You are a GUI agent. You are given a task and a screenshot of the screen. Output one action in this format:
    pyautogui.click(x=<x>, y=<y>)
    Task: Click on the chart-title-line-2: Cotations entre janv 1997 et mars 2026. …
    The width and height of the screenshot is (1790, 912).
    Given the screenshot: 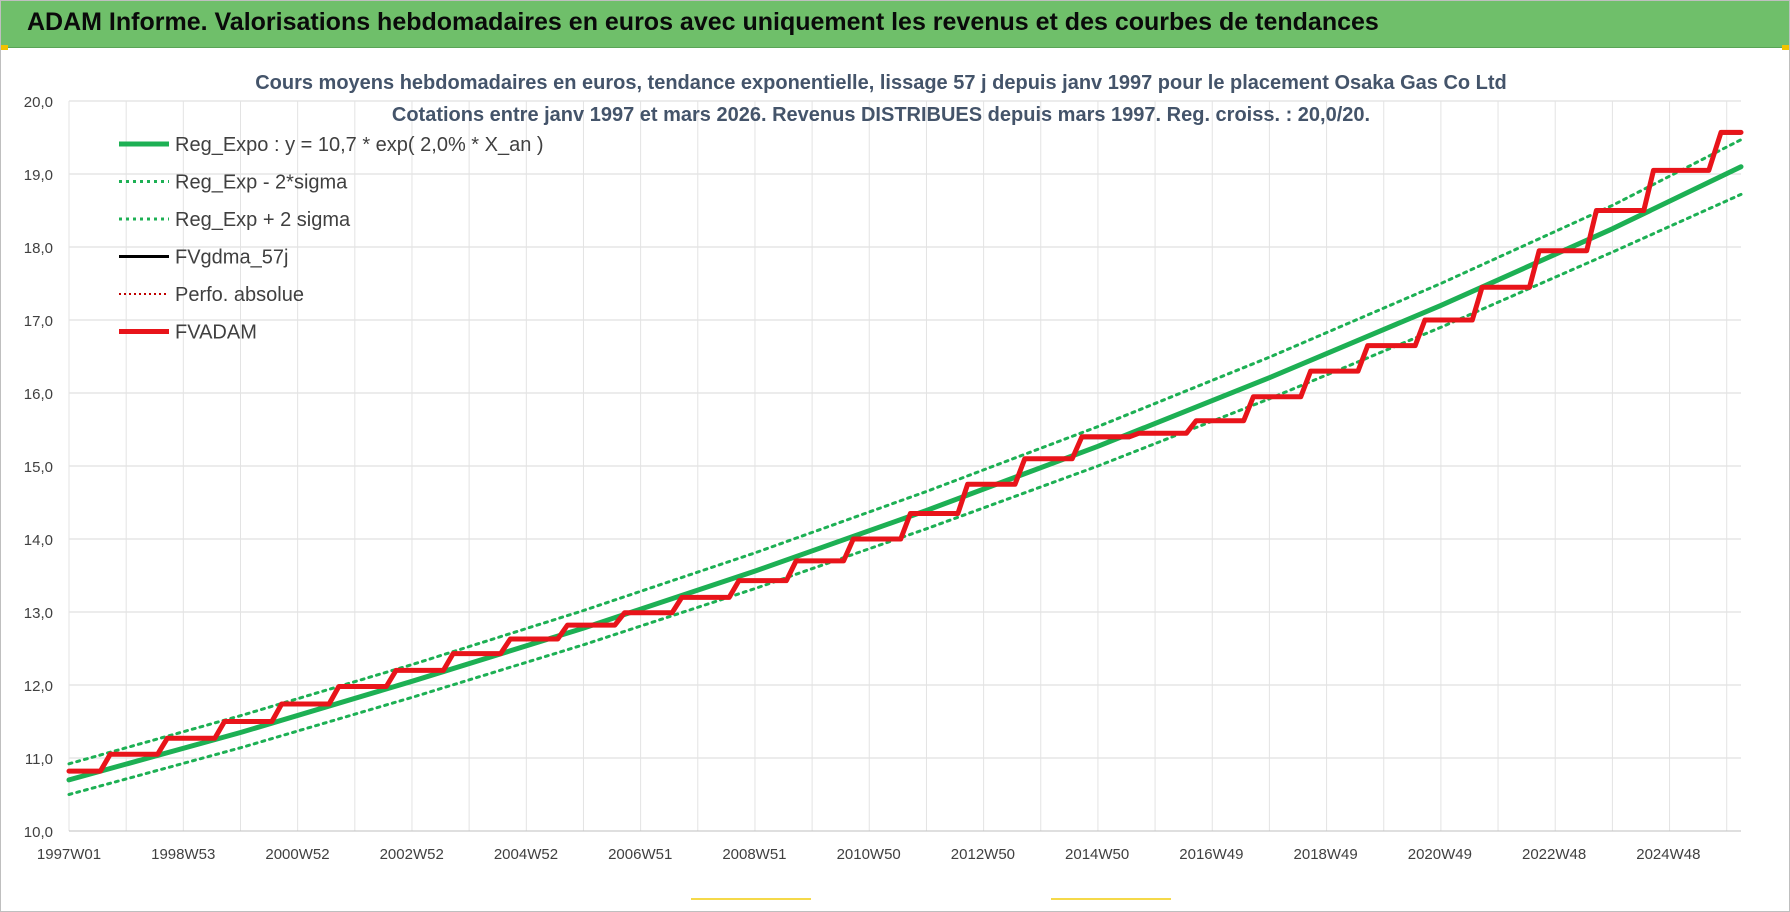 What is the action you would take?
    pyautogui.click(x=881, y=115)
    